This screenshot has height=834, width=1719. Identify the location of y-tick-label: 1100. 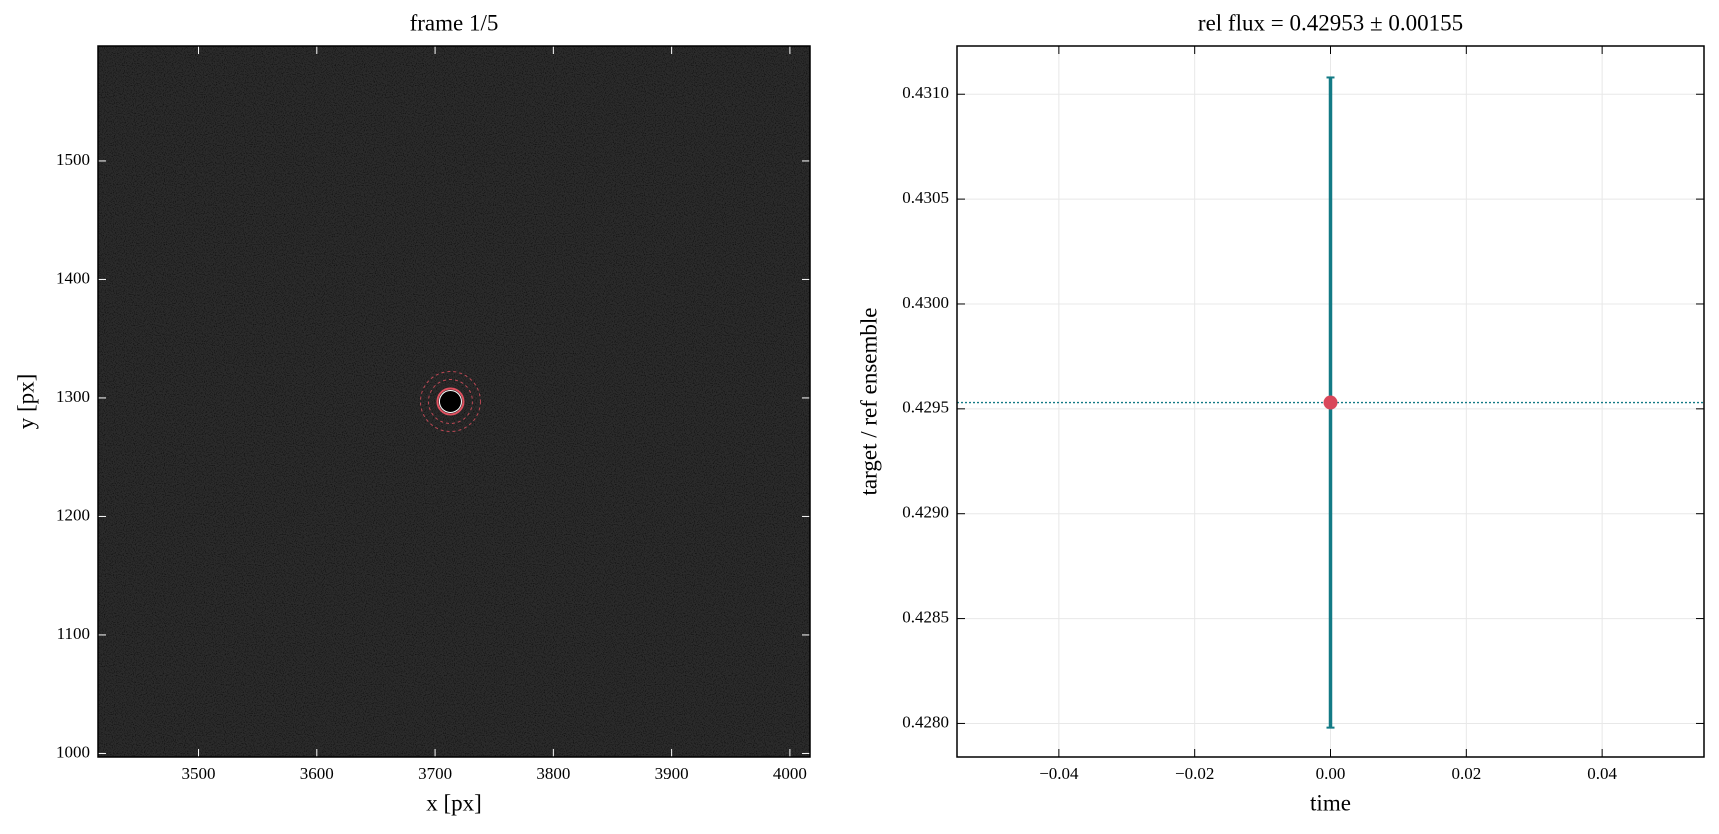
(73, 633).